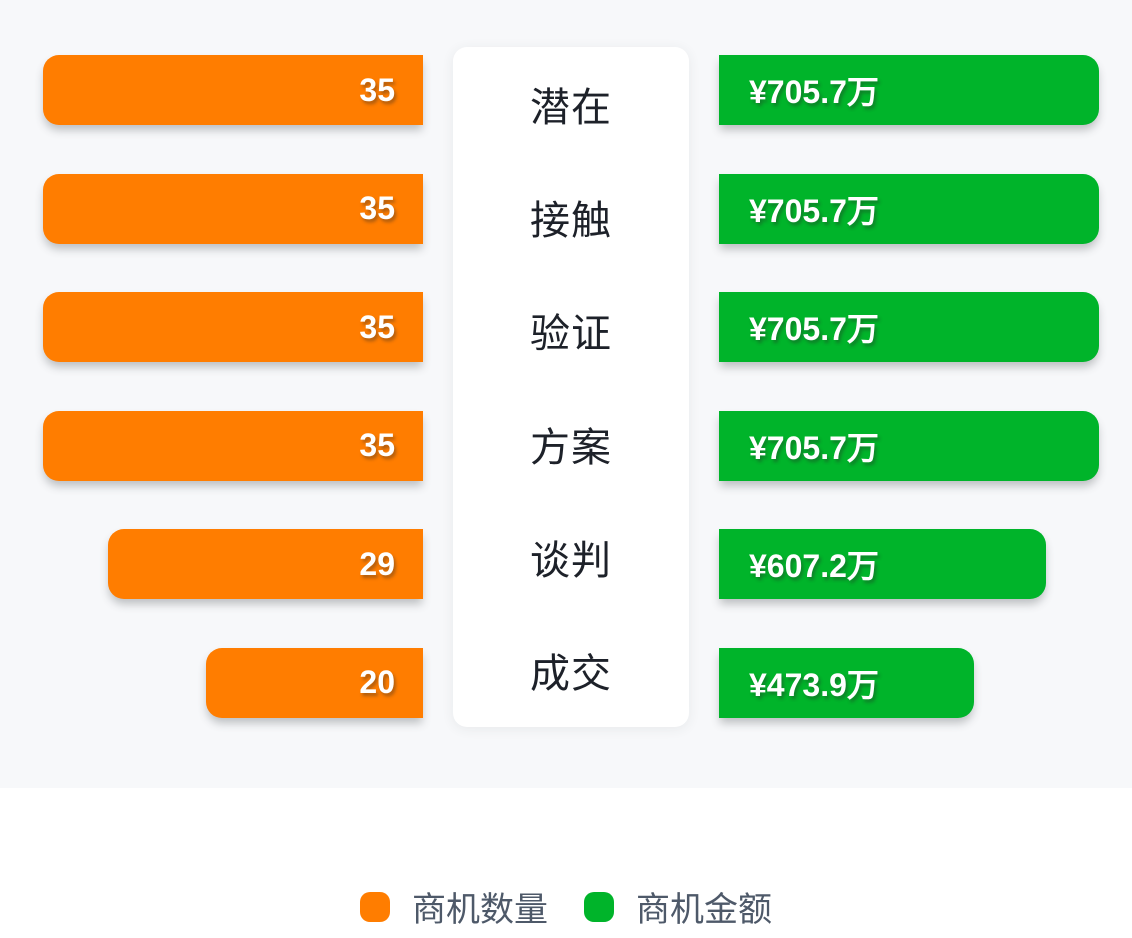  What do you see at coordinates (480, 910) in the screenshot?
I see `legend-label-count: 商机数量` at bounding box center [480, 910].